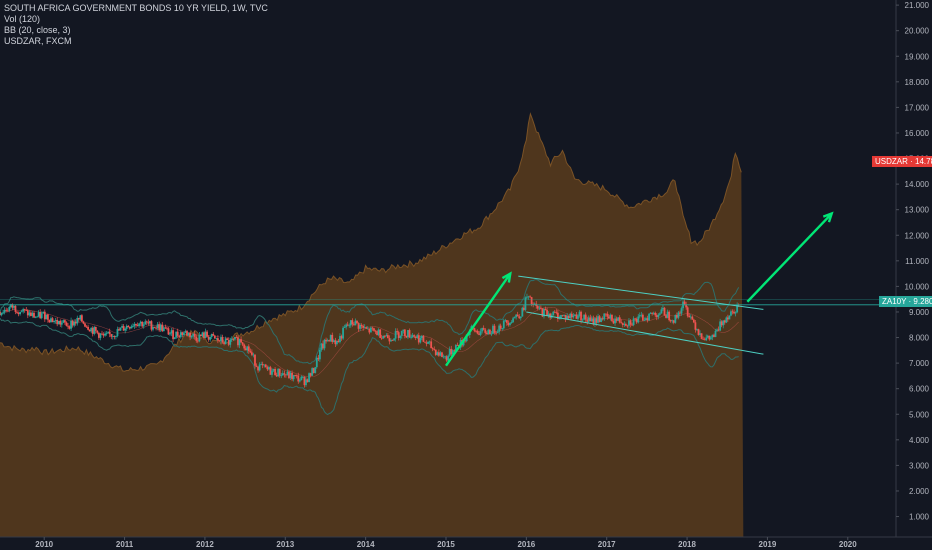 This screenshot has width=932, height=550. I want to click on y-tick-label: 18.000, so click(917, 82).